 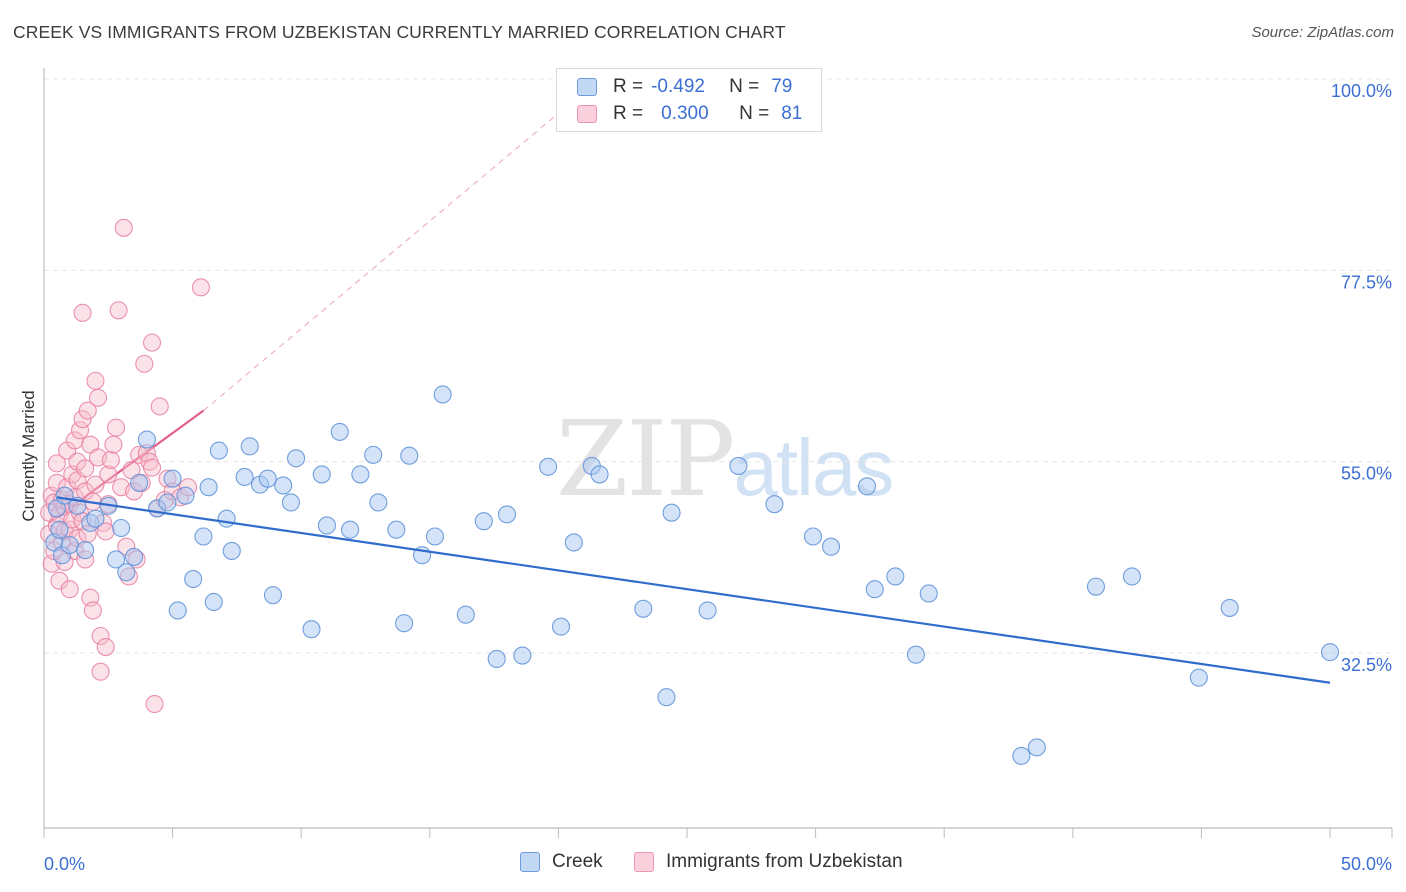 I want to click on chart-source: Source: ZipAtlas.com, so click(x=1322, y=32).